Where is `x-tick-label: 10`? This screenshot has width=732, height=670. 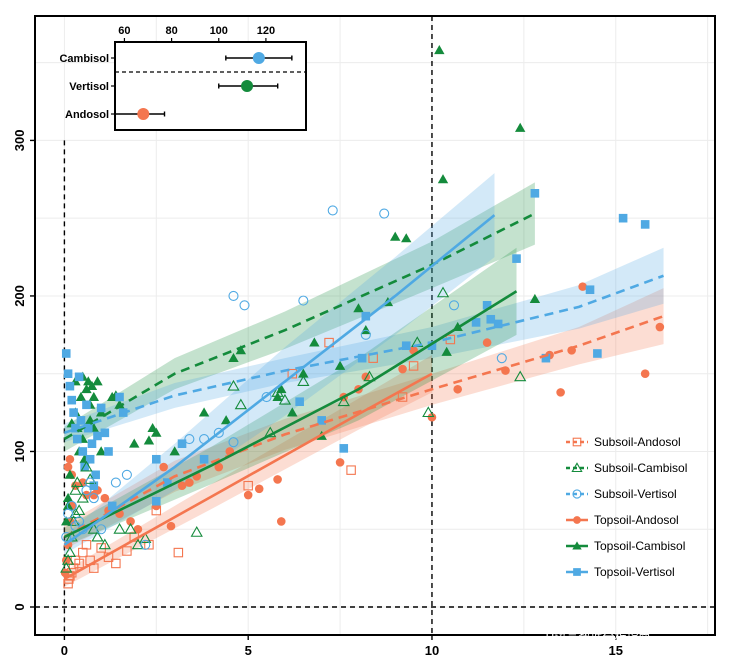
x-tick-label: 10 is located at coordinates (432, 650).